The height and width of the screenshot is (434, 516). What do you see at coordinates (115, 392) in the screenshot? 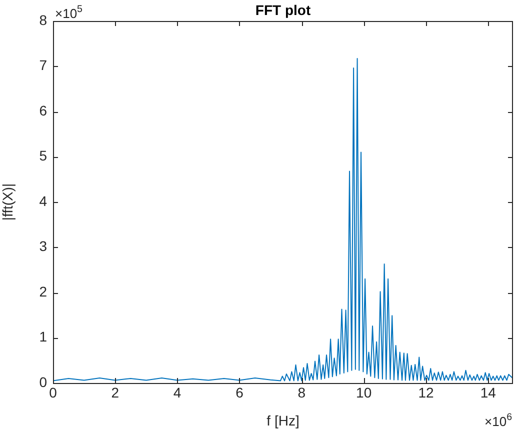
I see `x-tick-label: 2` at bounding box center [115, 392].